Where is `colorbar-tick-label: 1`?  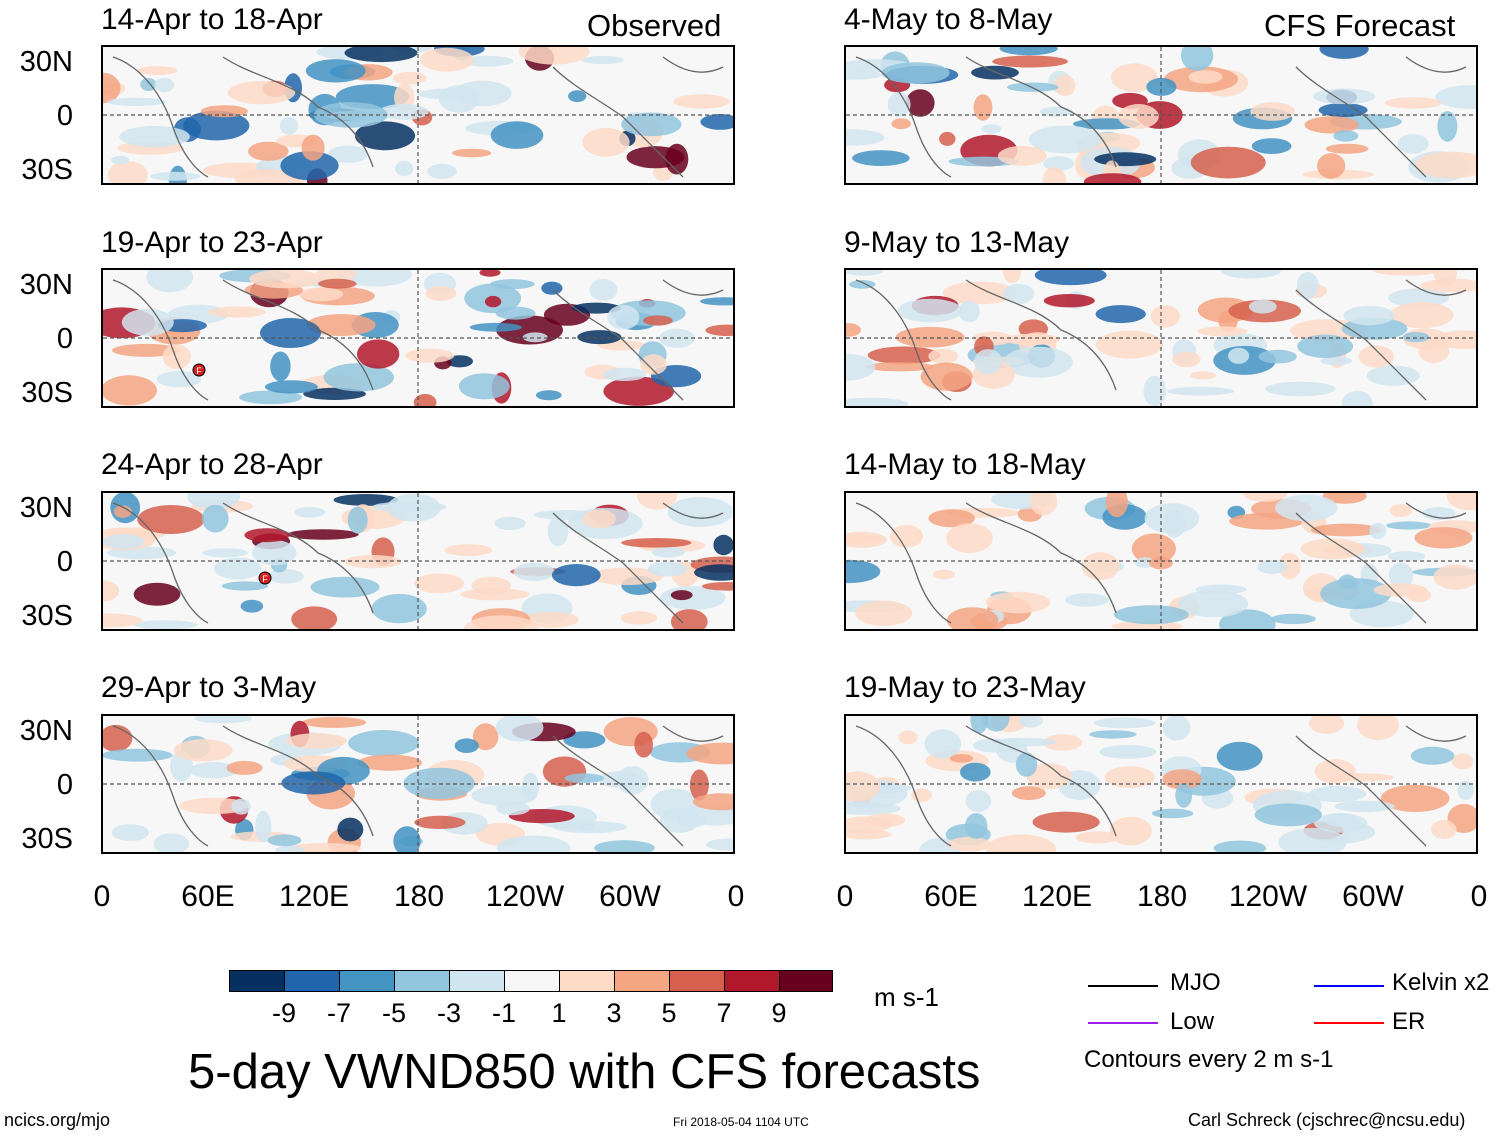
colorbar-tick-label: 1 is located at coordinates (559, 1013).